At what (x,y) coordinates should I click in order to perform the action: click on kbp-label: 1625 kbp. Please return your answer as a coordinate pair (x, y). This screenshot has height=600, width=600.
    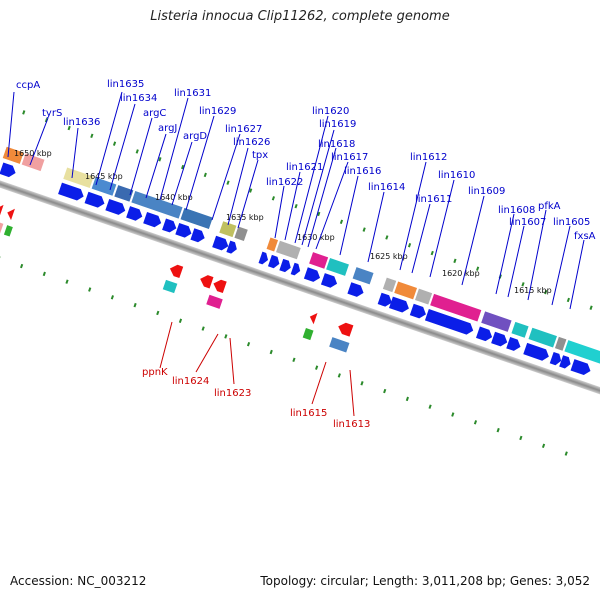
    Looking at the image, I should click on (389, 256).